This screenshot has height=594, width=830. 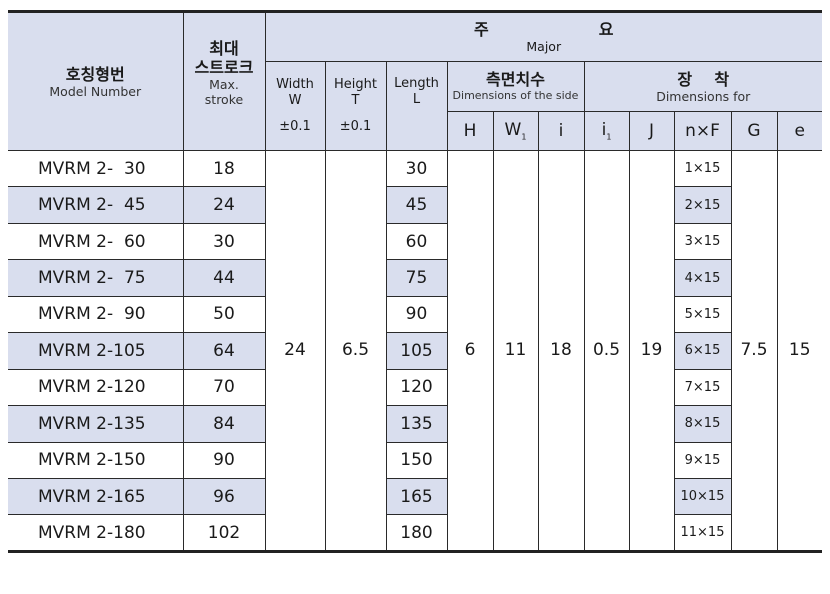 I want to click on col-nF: n×F, so click(x=702, y=131).